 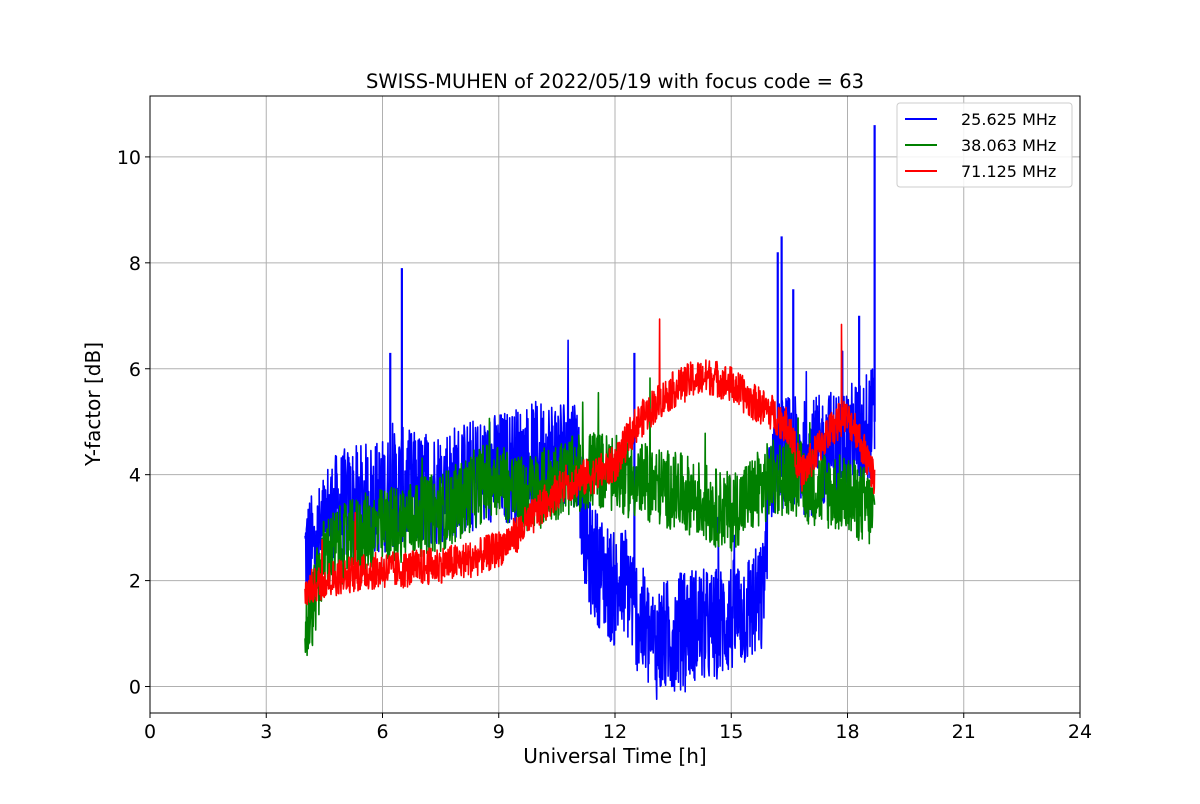 What do you see at coordinates (93, 404) in the screenshot?
I see `y-axis-label: Y-factor [dB]` at bounding box center [93, 404].